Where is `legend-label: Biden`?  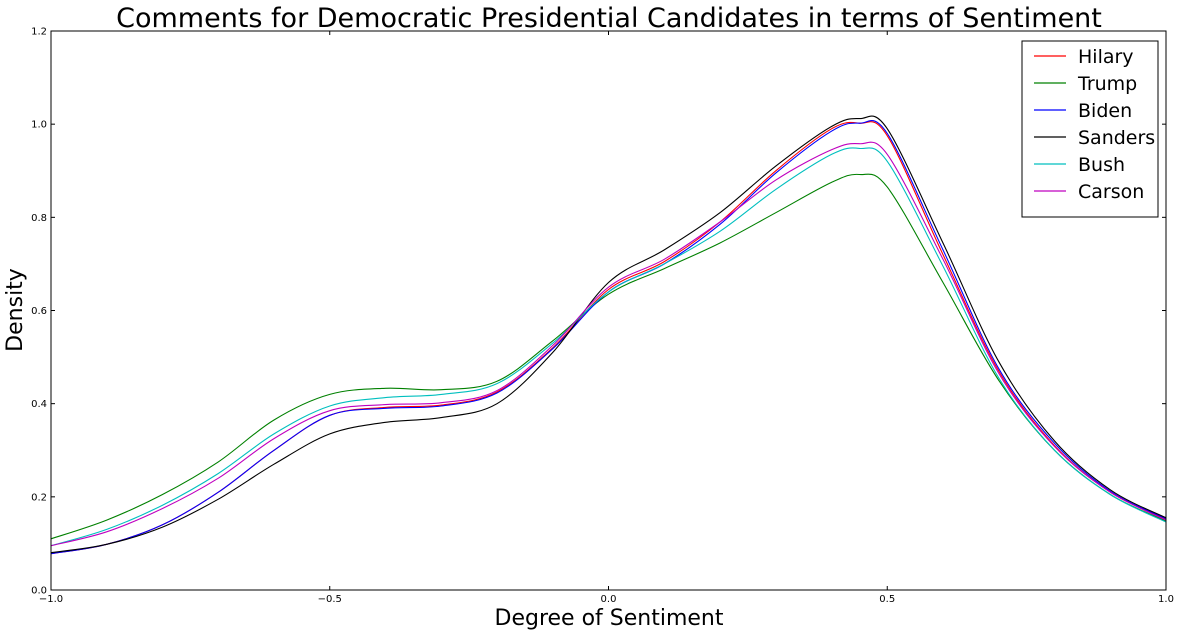 legend-label: Biden is located at coordinates (1105, 111).